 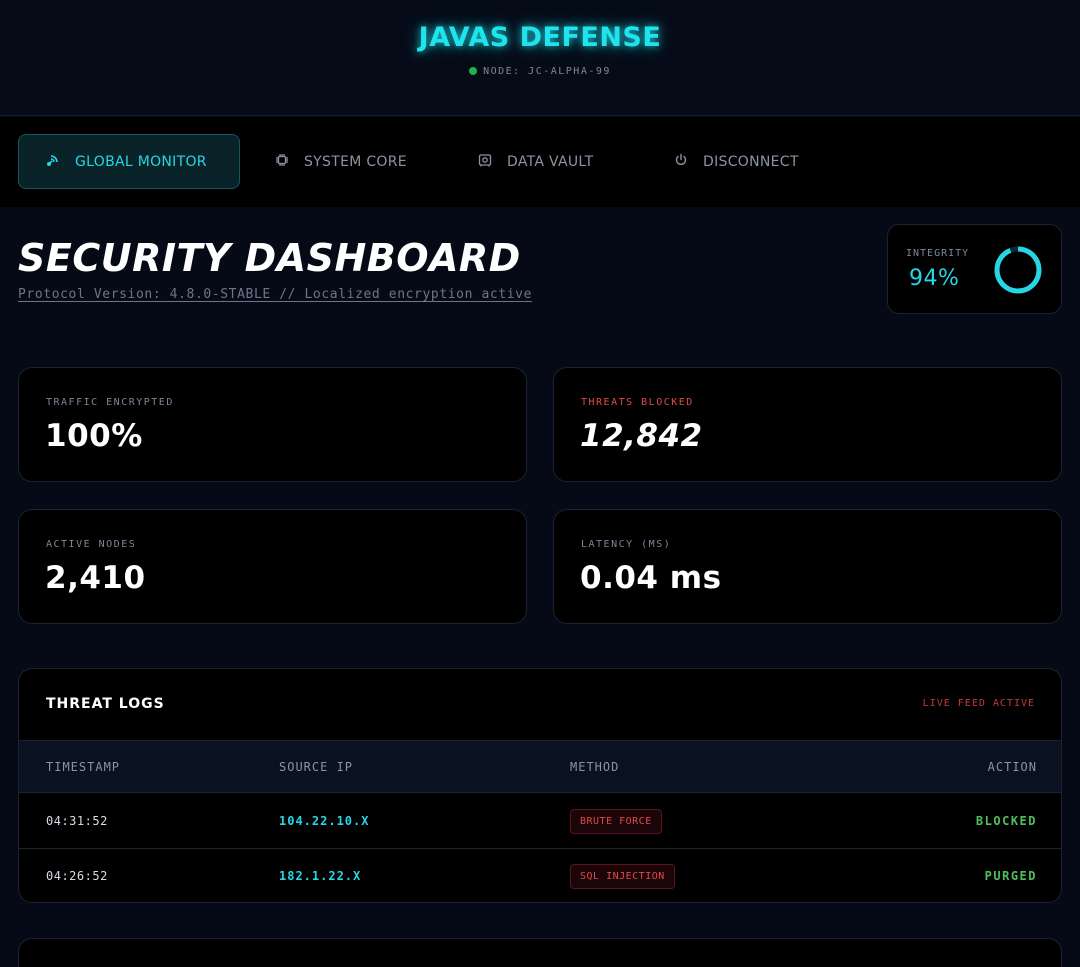 What do you see at coordinates (77, 876) in the screenshot?
I see `timestamp-cell: 04:26:52` at bounding box center [77, 876].